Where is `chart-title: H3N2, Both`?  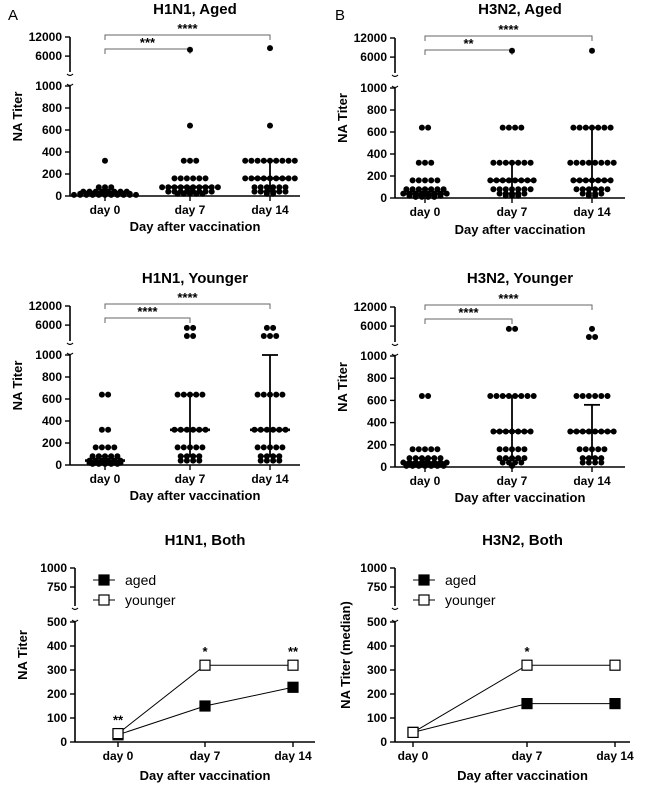
chart-title: H3N2, Both is located at coordinates (522, 540).